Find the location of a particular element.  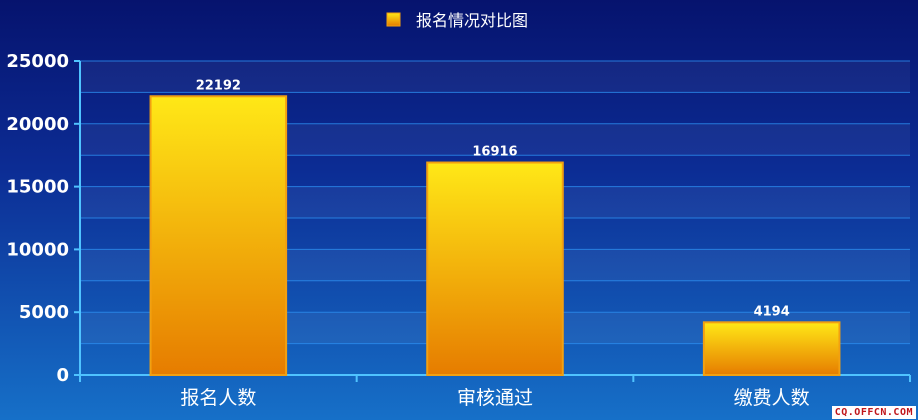

x-tick-label: 审核通过 is located at coordinates (495, 398).